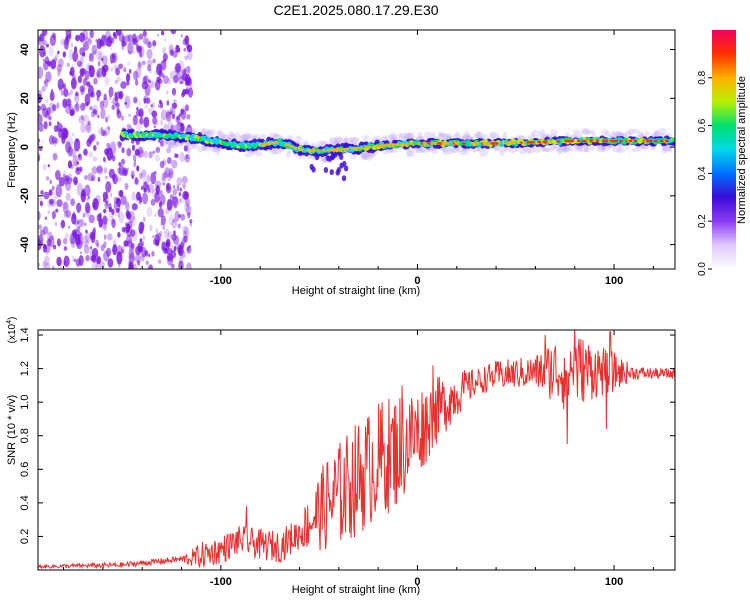  I want to click on colorbar-tick-label: 0.2, so click(702, 221).